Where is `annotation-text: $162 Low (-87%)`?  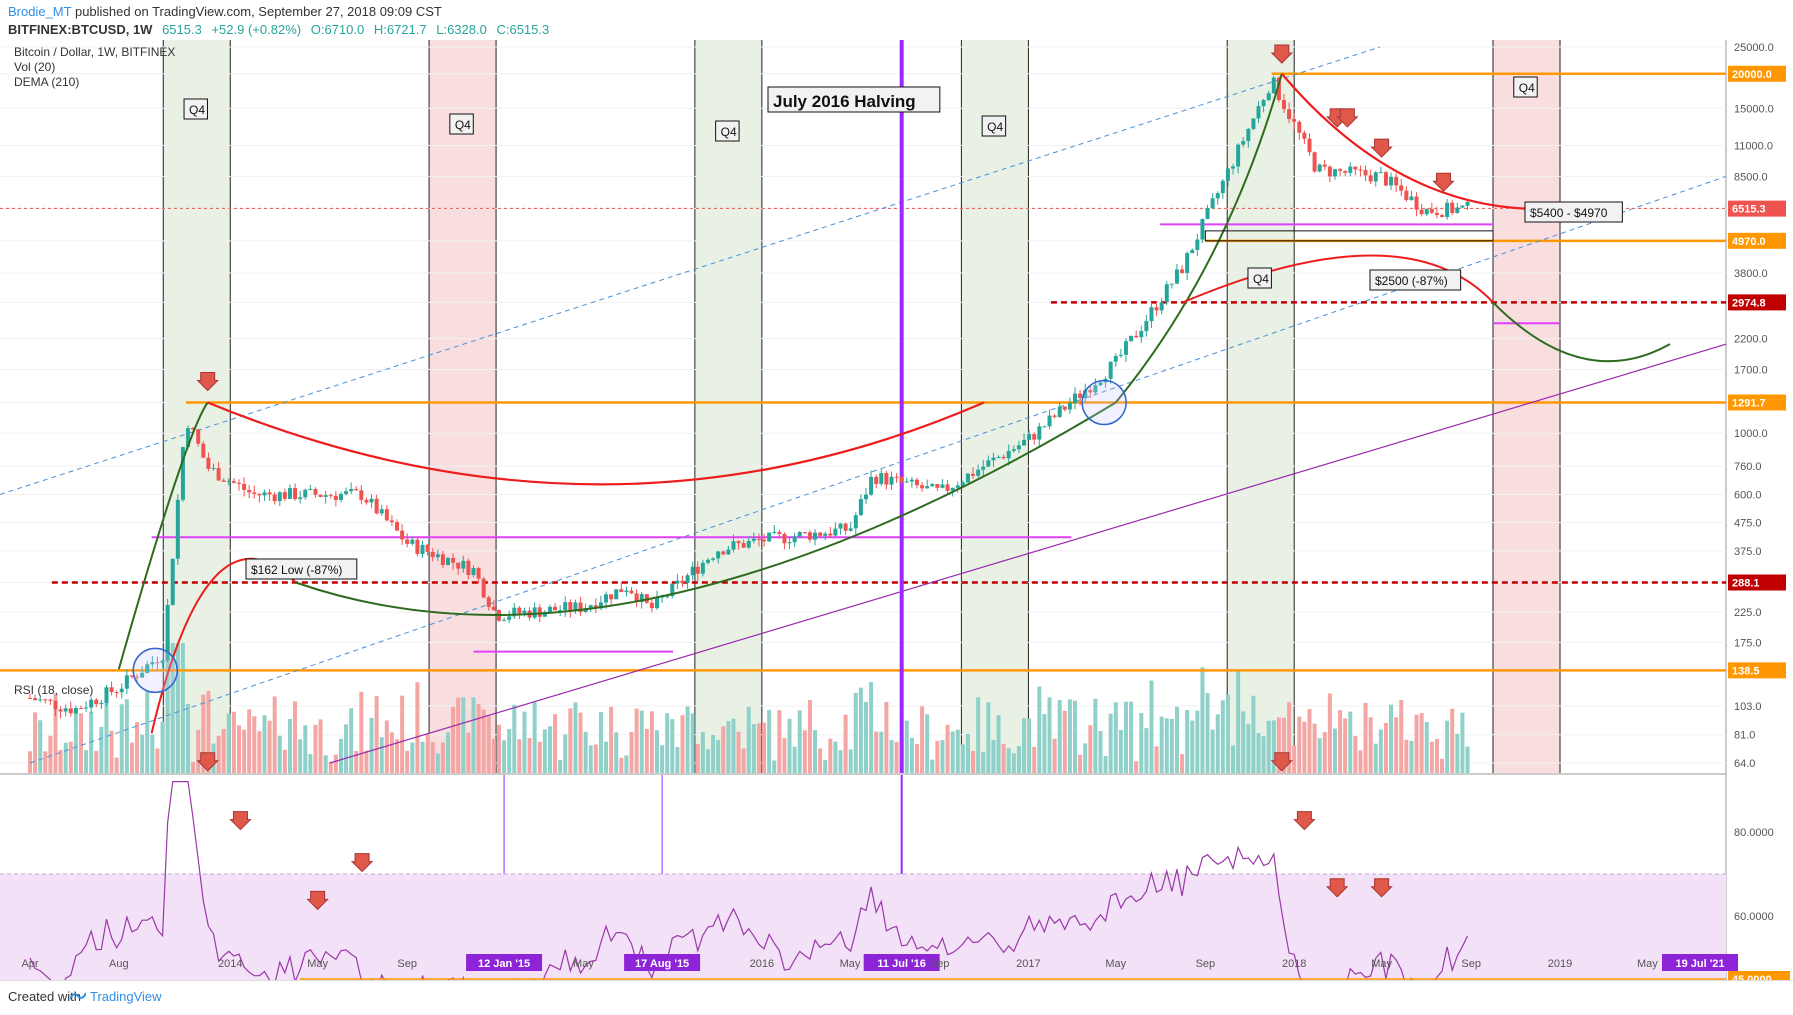 annotation-text: $162 Low (-87%) is located at coordinates (296, 570).